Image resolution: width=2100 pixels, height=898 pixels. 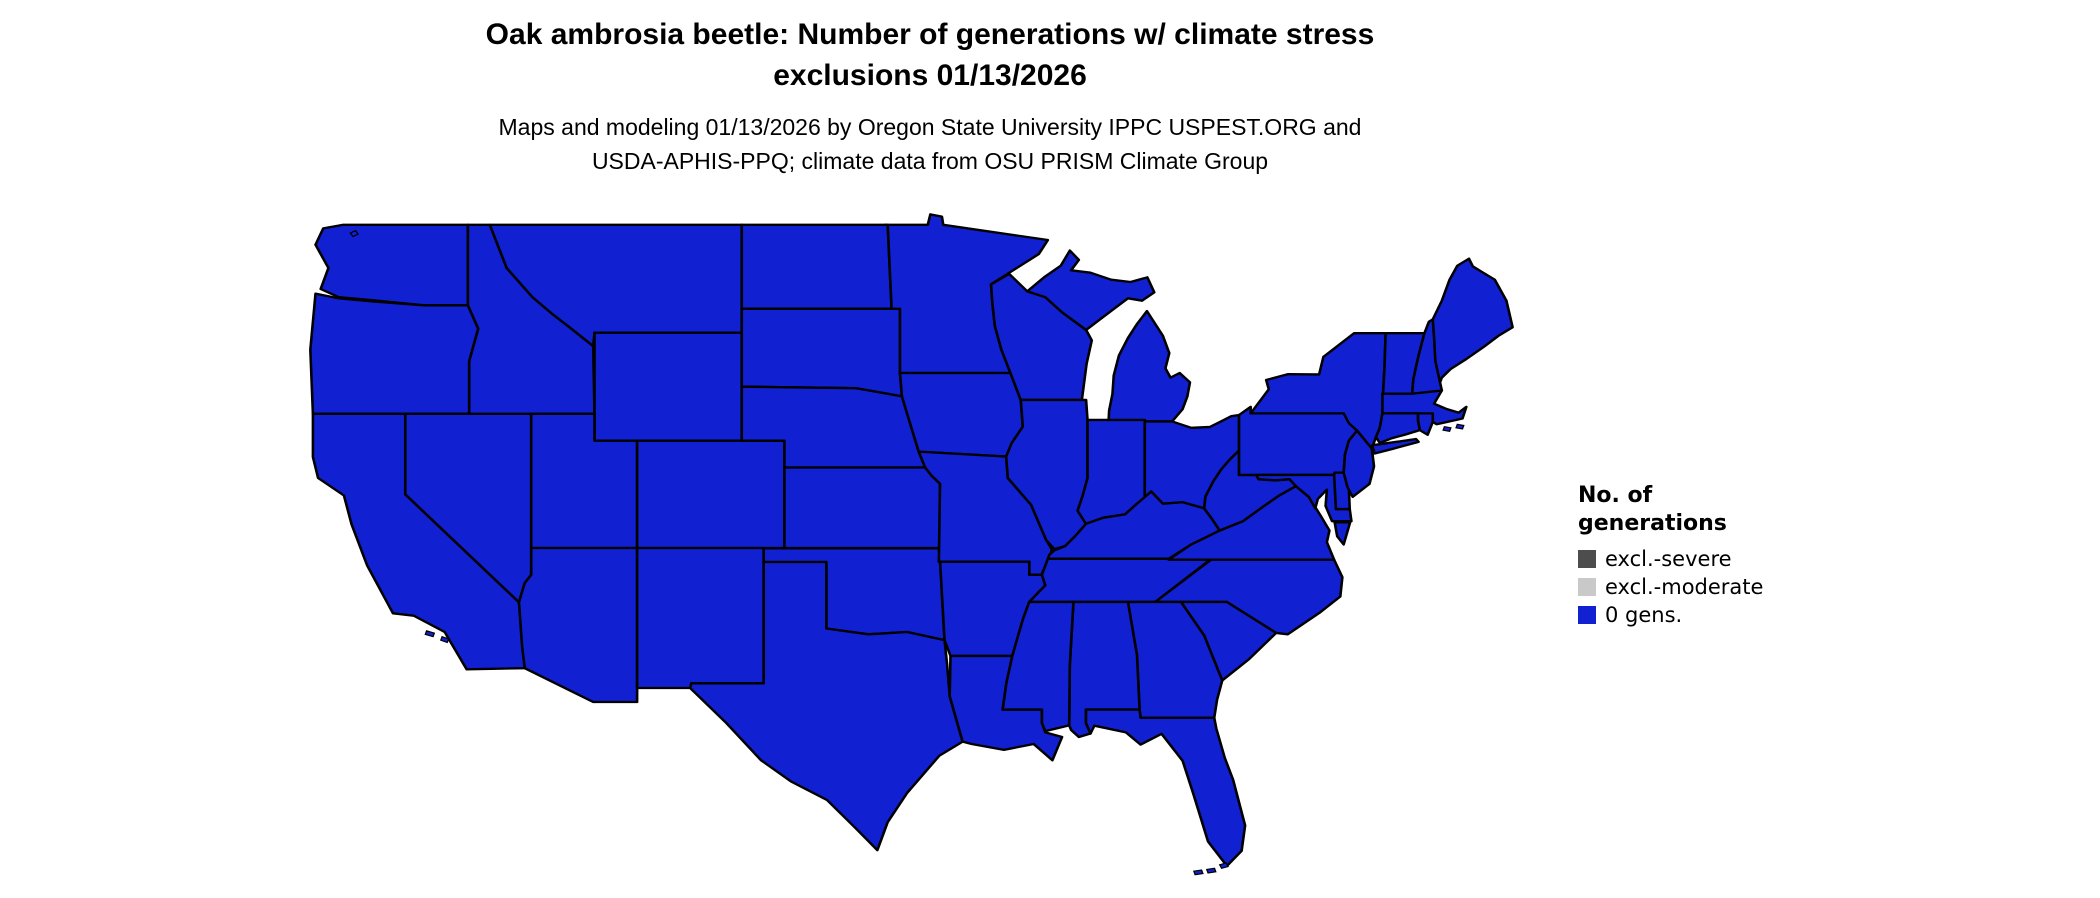 I want to click on legend-label: excl.-severe, so click(x=1668, y=559).